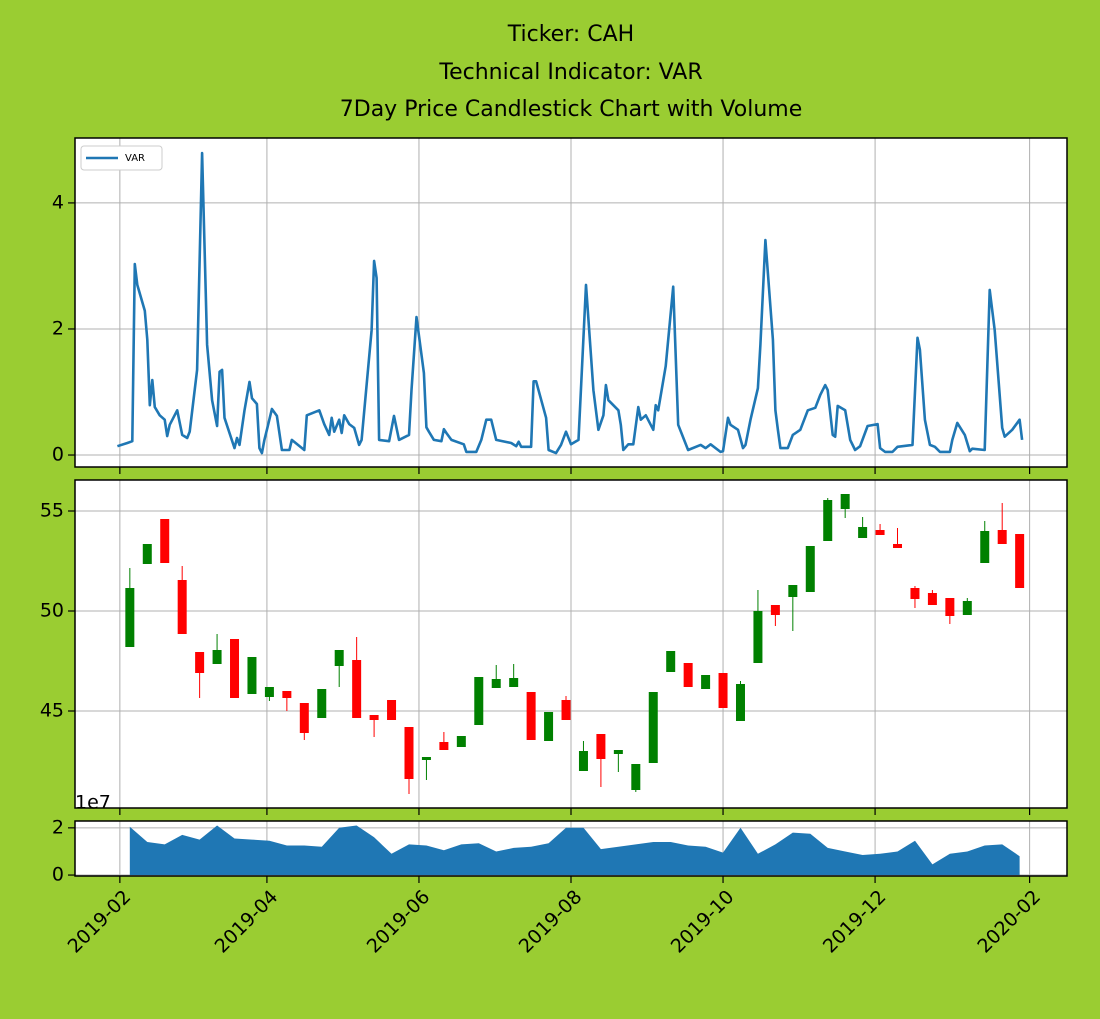 The height and width of the screenshot is (1019, 1100). Describe the element at coordinates (571, 109) in the screenshot. I see `title-line: 7Day Price Candlestick Chart with Volume` at that location.